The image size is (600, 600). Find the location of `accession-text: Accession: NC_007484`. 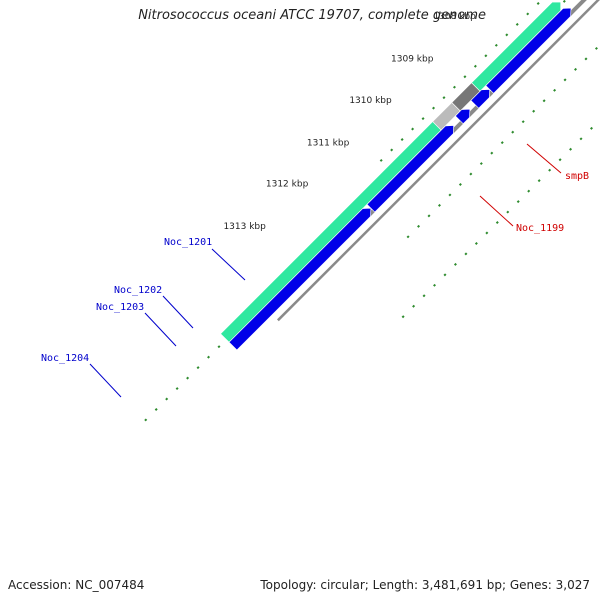

accession-text: Accession: NC_007484 is located at coordinates (76, 585).